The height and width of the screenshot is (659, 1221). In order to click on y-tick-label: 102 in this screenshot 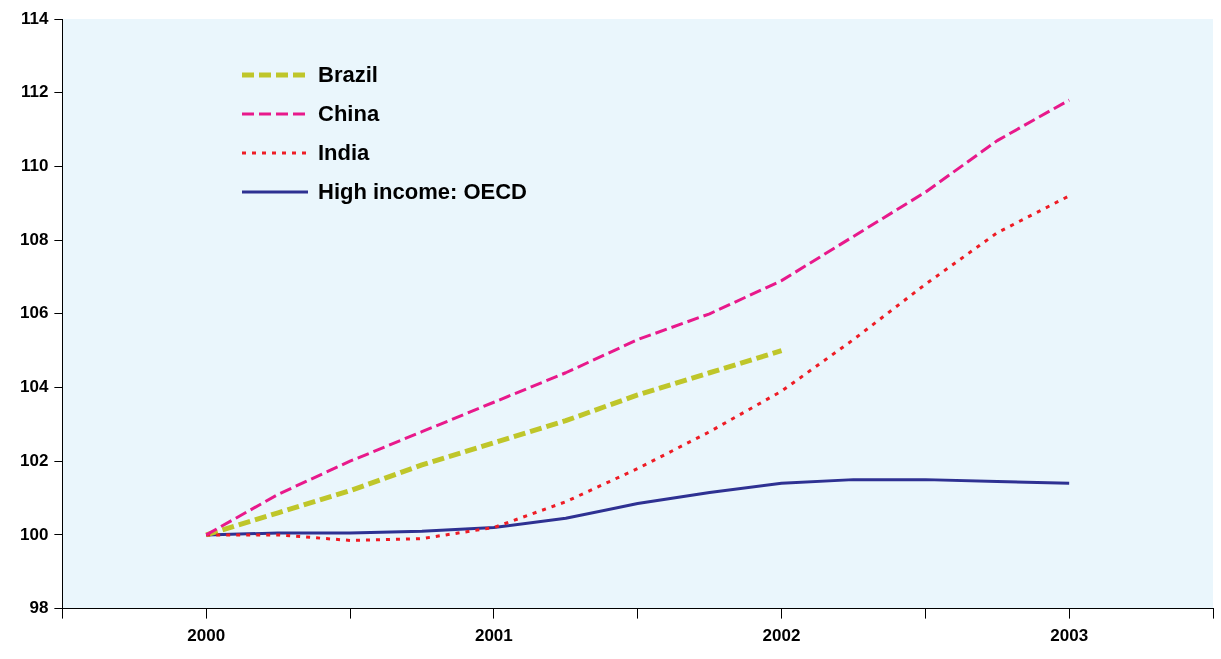, I will do `click(34, 460)`.